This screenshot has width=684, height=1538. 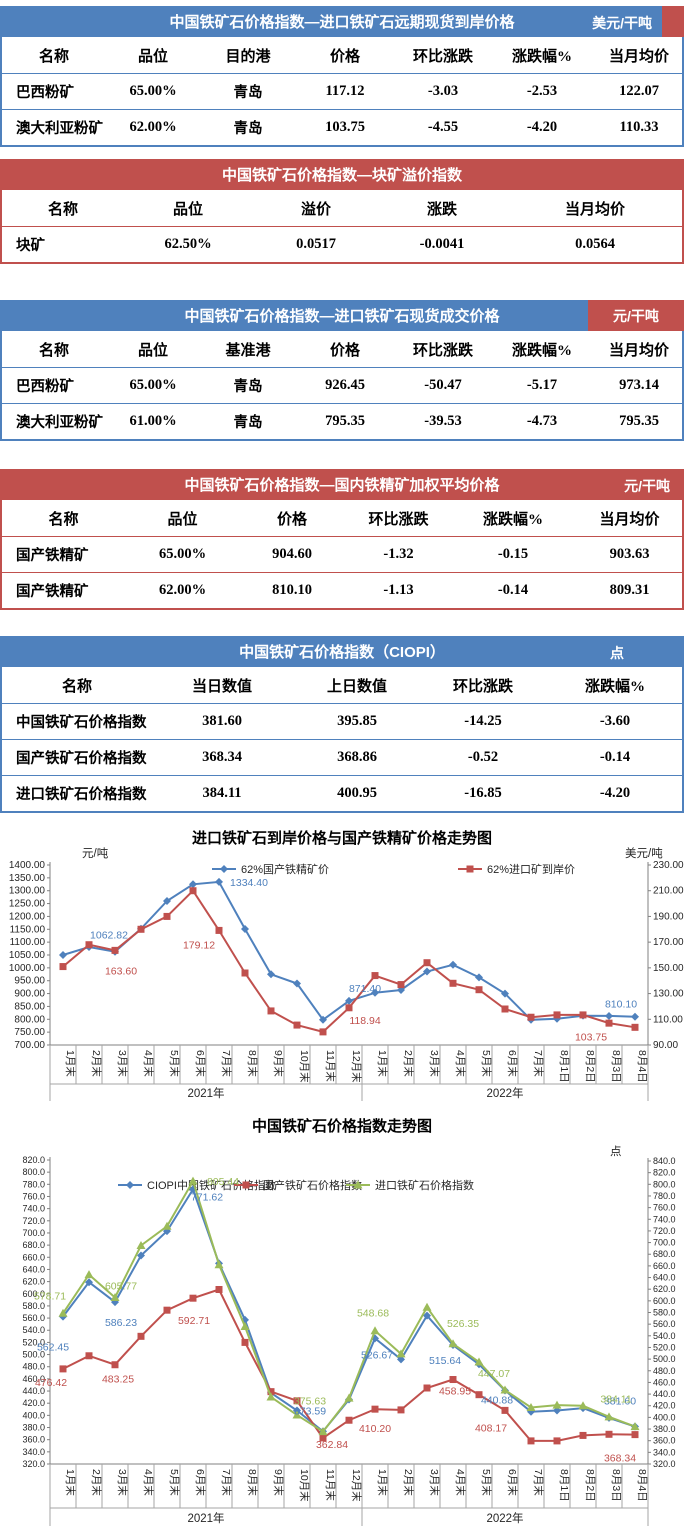 What do you see at coordinates (664, 1371) in the screenshot?
I see `right-axis-tick: 480.0` at bounding box center [664, 1371].